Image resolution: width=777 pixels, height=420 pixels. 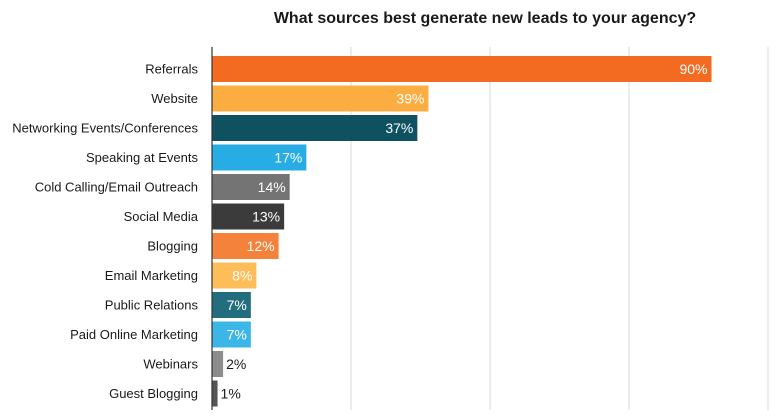 I want to click on category-label: Speaking at Events, so click(x=142, y=157).